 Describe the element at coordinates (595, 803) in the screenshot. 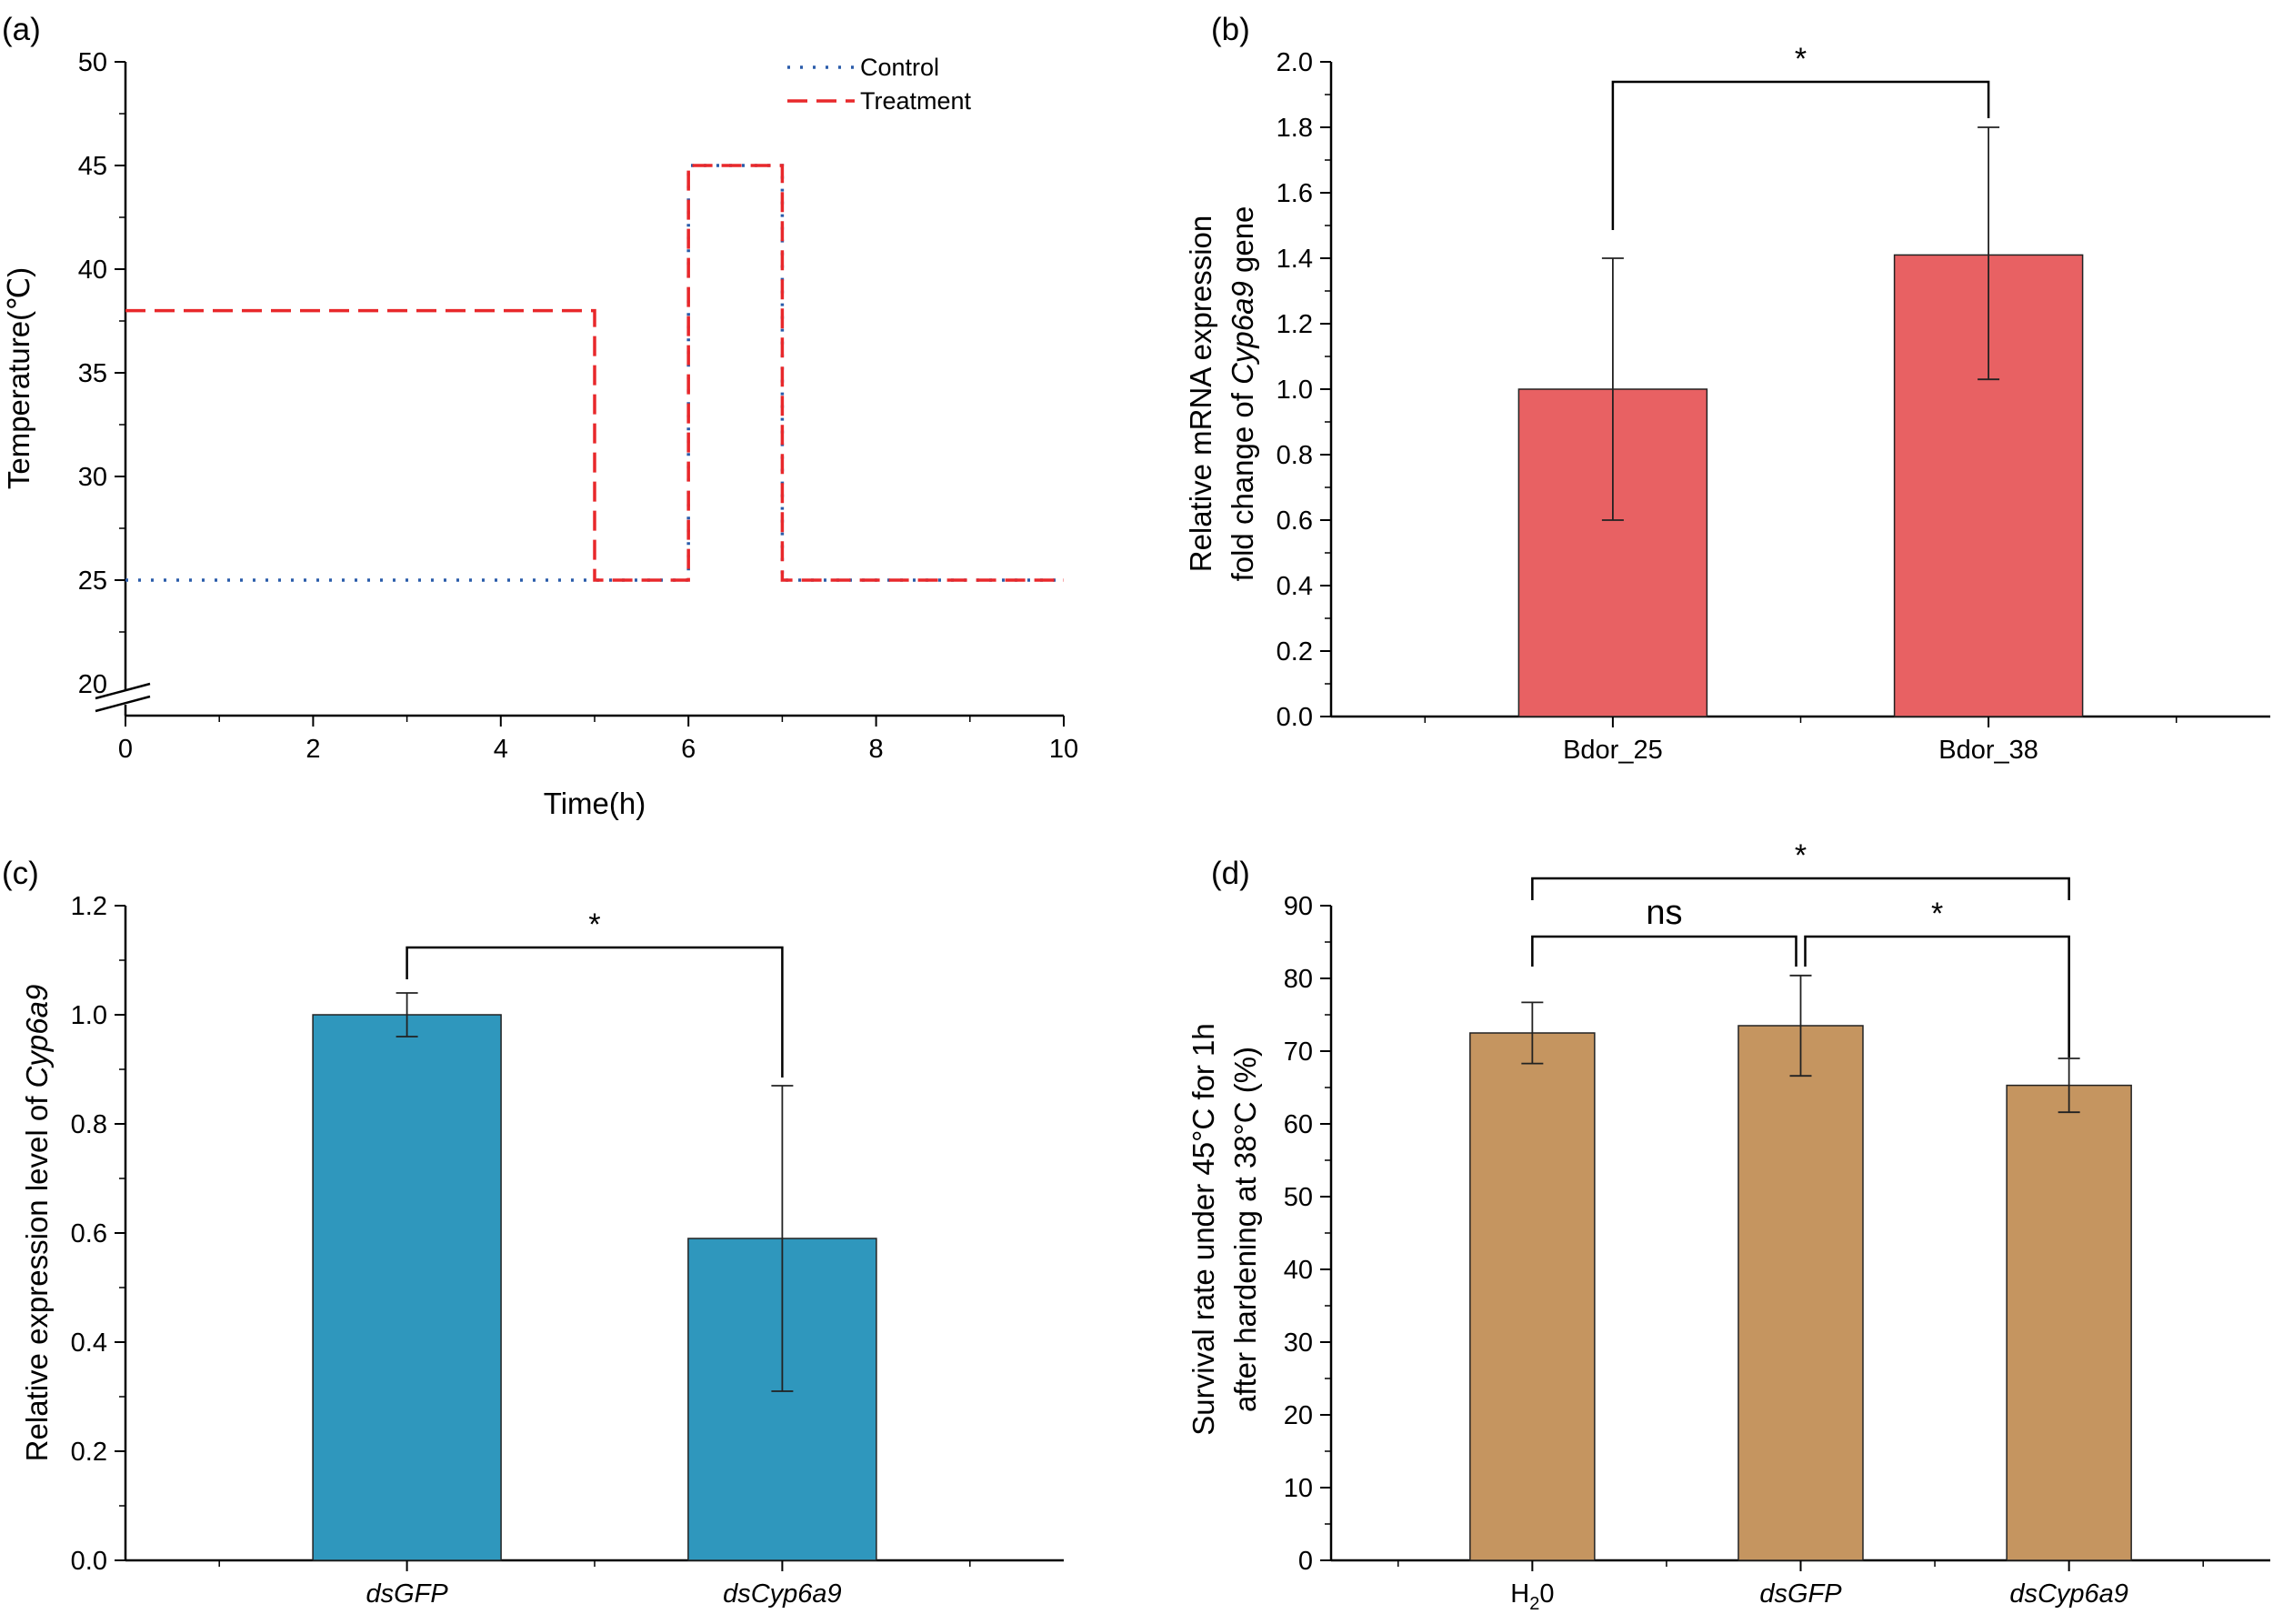

I see `panel-a-x-axis-title: Time(h)` at that location.